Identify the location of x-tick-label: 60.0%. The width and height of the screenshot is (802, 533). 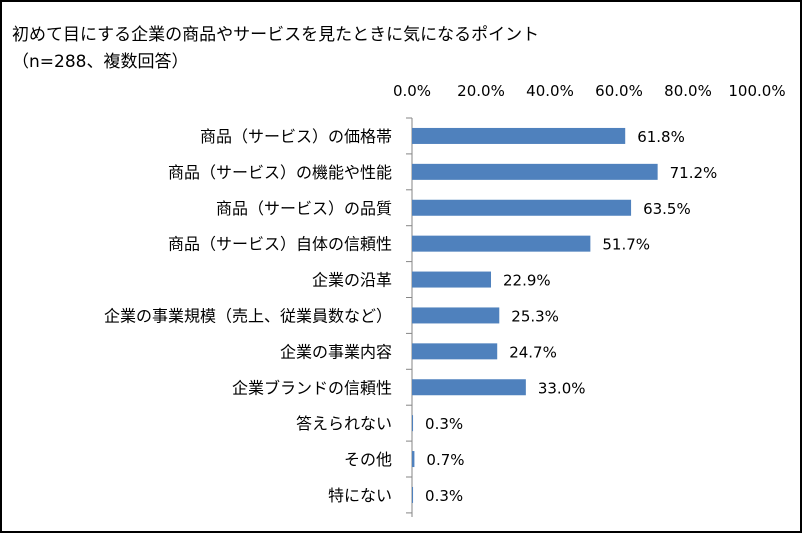
(619, 91).